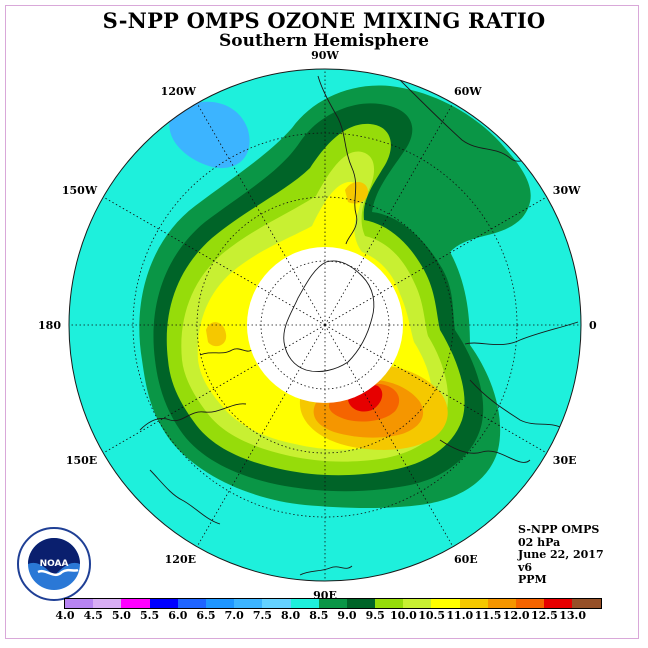  I want to click on colorbar-label: 10.5, so click(431, 615).